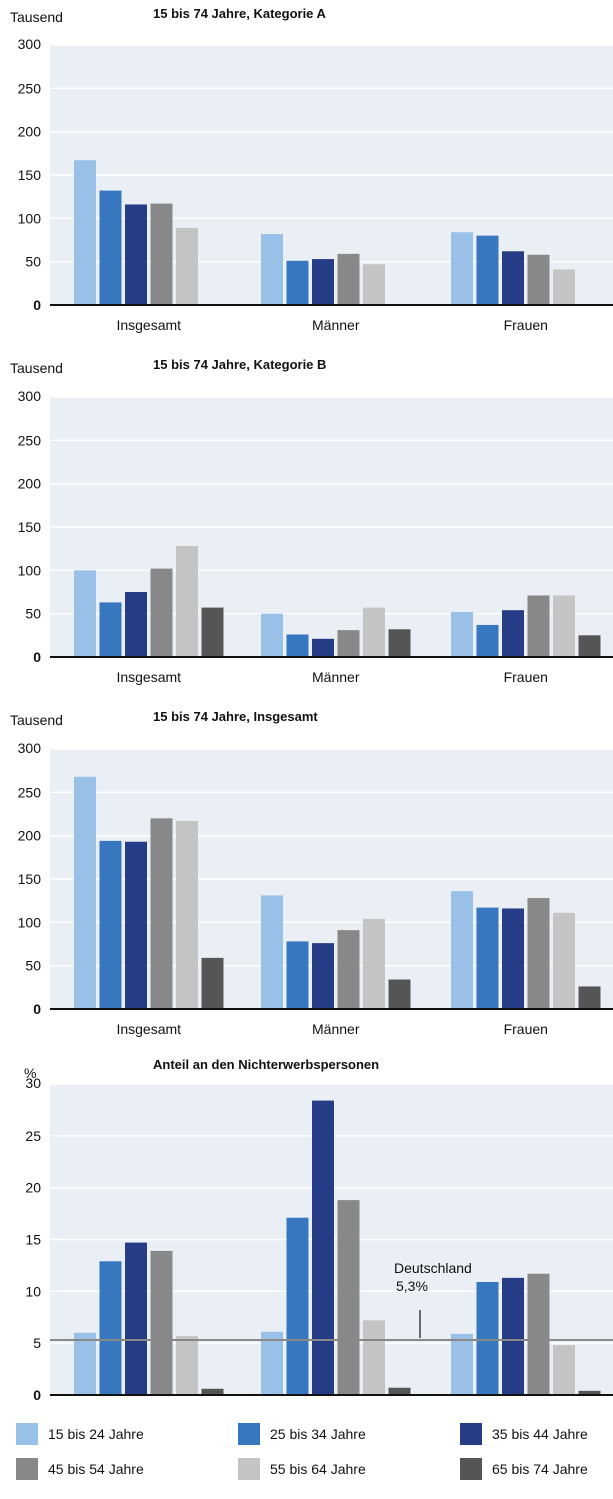 This screenshot has height=1499, width=613. I want to click on legend-label: 35 bis 44 Jahre, so click(540, 1434).